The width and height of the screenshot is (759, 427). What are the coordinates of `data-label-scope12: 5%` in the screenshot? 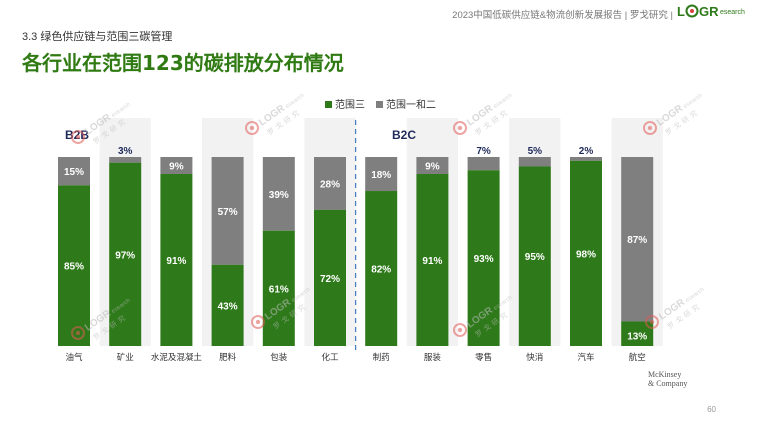 It's located at (535, 151).